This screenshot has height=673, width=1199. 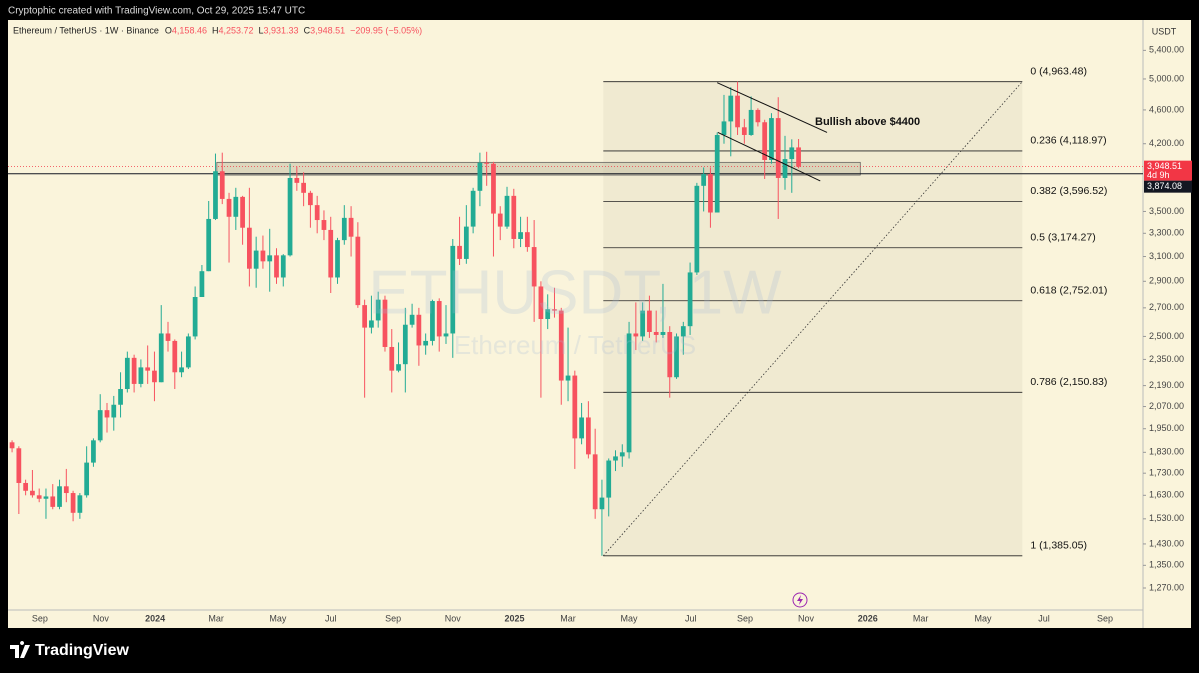 I want to click on legend-value: 3,931.33, so click(x=281, y=30).